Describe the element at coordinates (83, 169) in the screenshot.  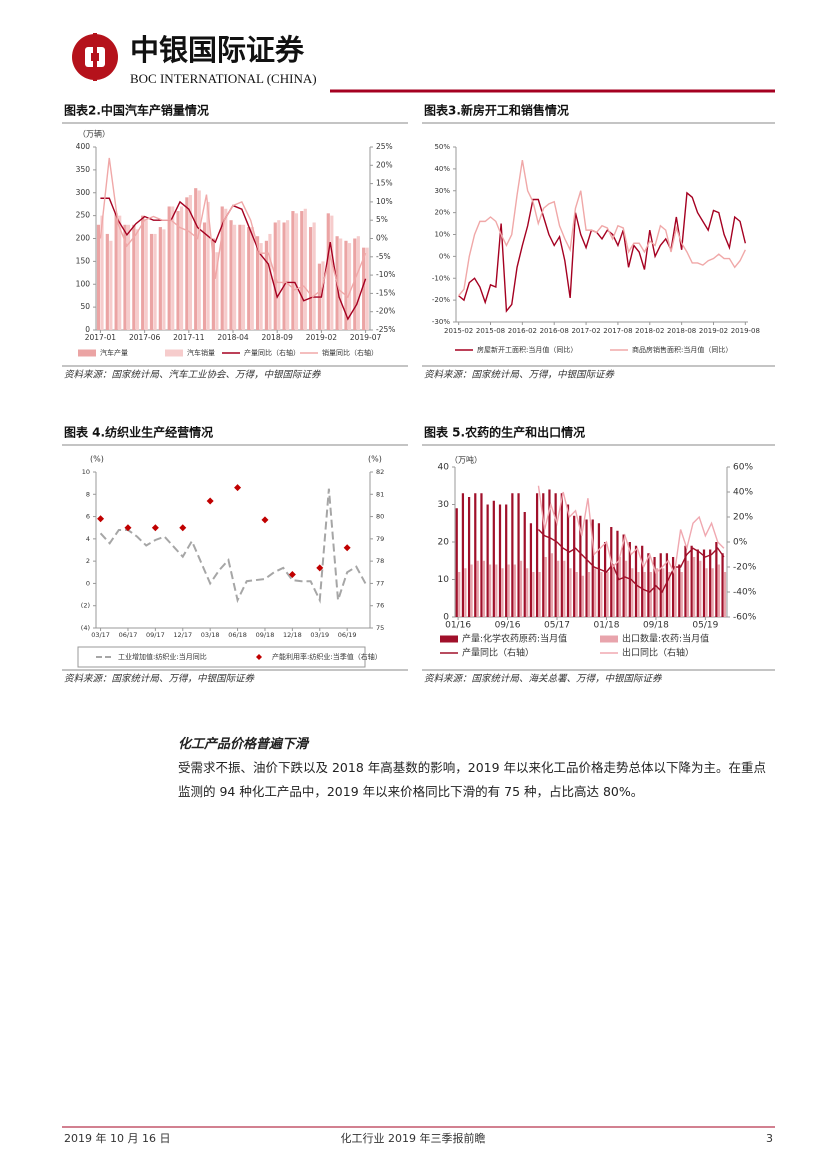
I see `y-tick-label: 350` at that location.